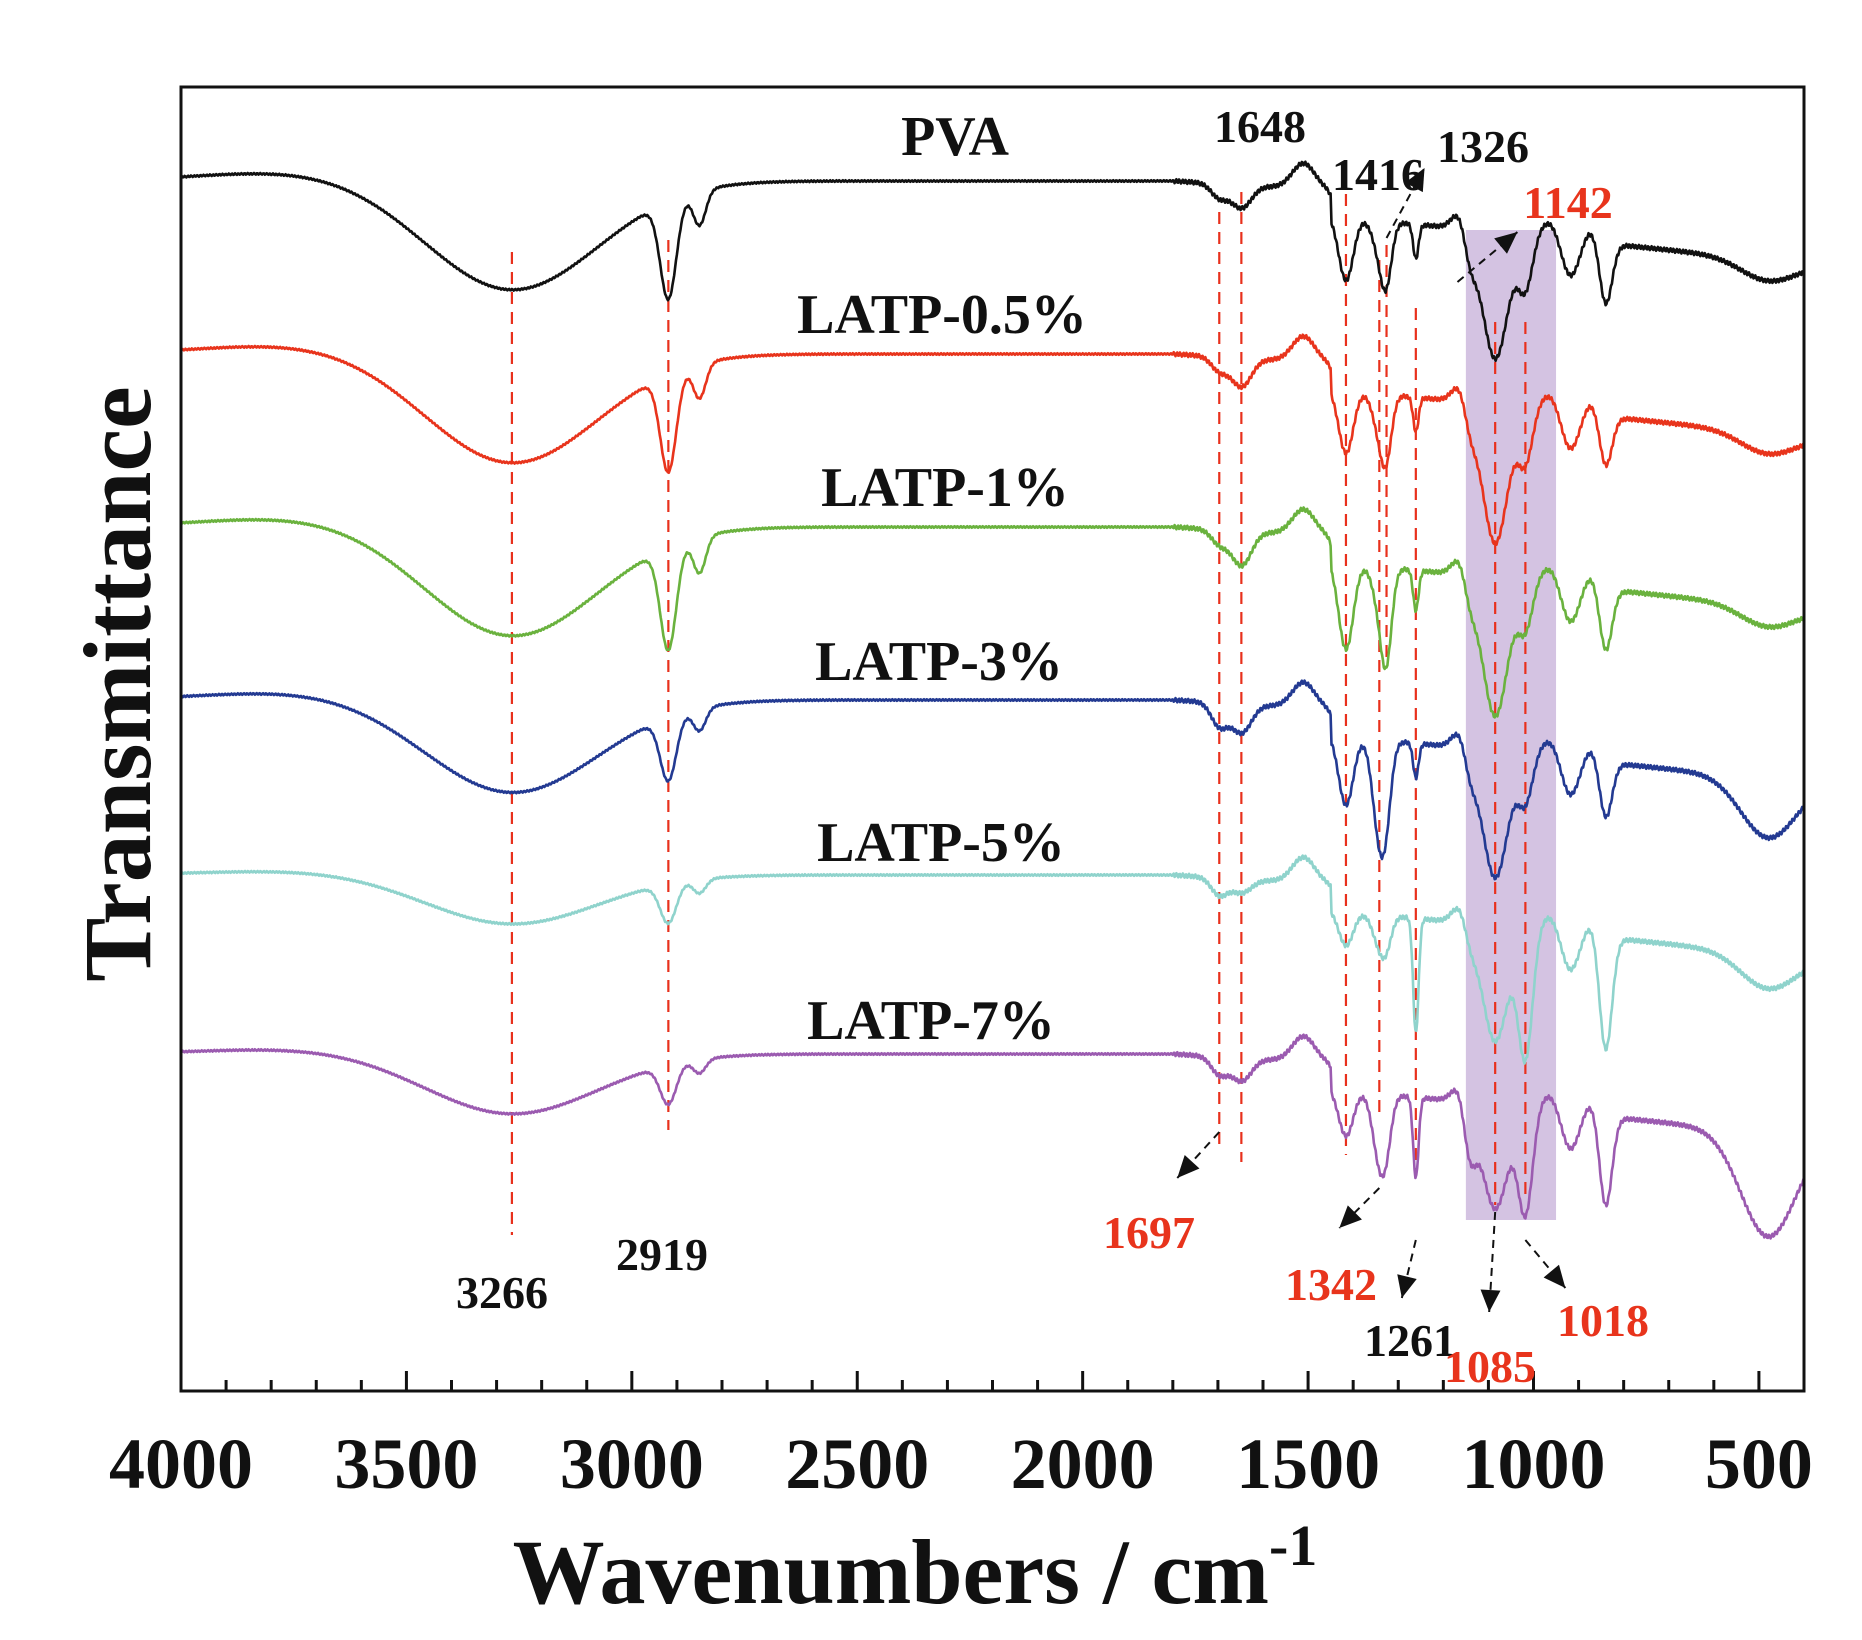 This screenshot has height=1640, width=1862. What do you see at coordinates (1378, 174) in the screenshot?
I see `peak-label-1416: 1416` at bounding box center [1378, 174].